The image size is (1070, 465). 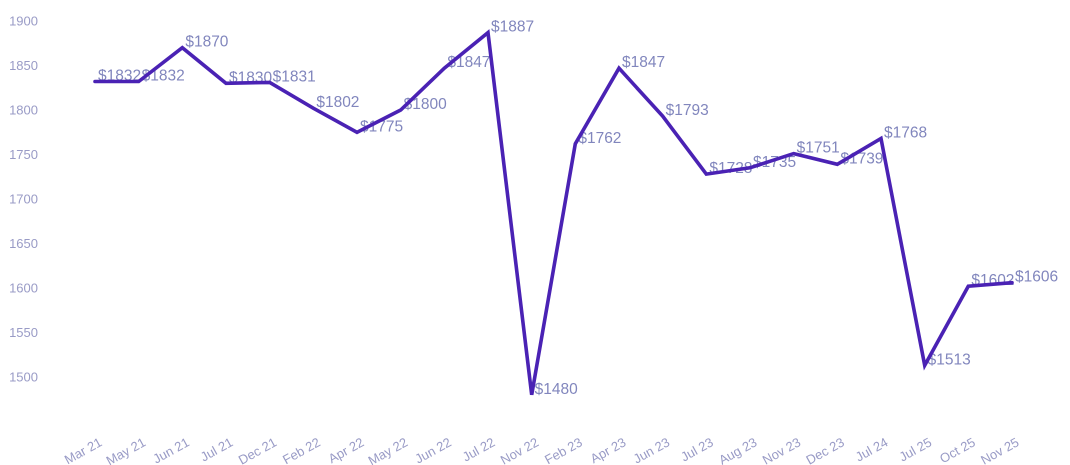 What do you see at coordinates (23, 65) in the screenshot?
I see `y-axis-tick-label: 1850` at bounding box center [23, 65].